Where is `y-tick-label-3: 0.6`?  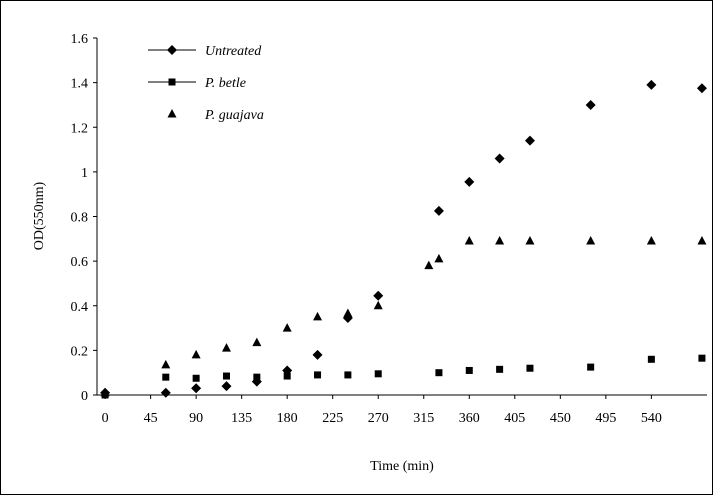 y-tick-label-3: 0.6 is located at coordinates (80, 262).